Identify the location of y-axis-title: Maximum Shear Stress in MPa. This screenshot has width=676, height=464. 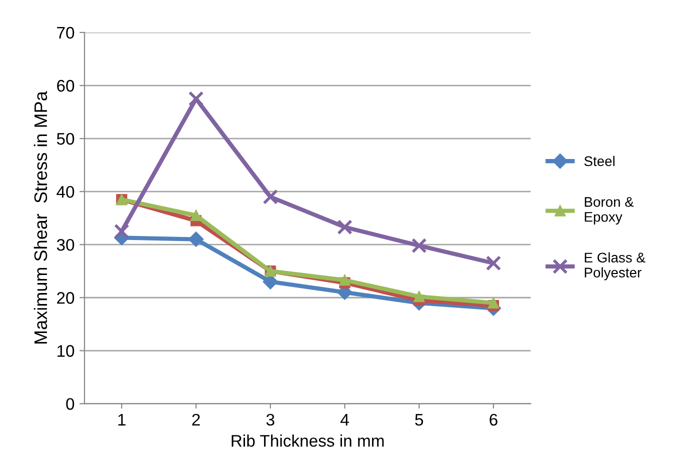
(41, 217).